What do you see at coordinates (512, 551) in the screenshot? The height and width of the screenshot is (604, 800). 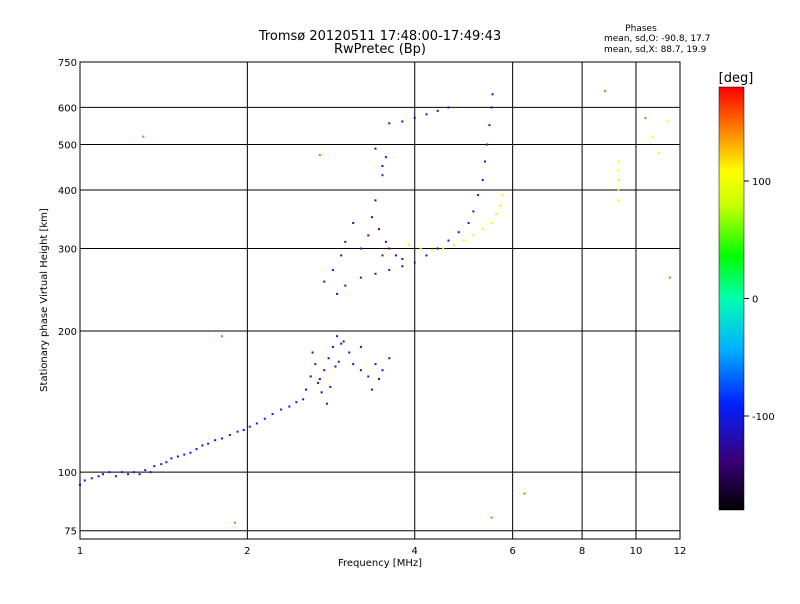 I see `x-tick-label: 6` at bounding box center [512, 551].